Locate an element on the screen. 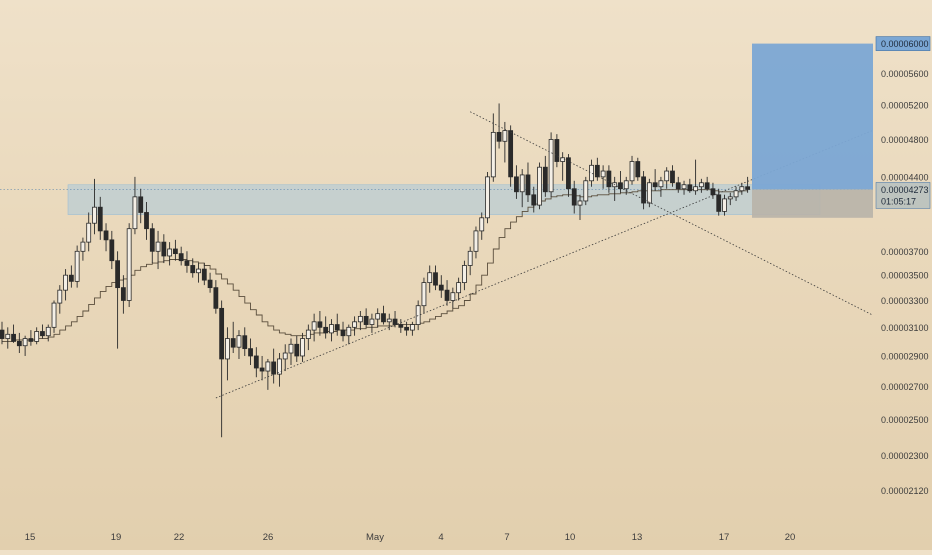 The height and width of the screenshot is (555, 932). position-layer is located at coordinates (812, 130).